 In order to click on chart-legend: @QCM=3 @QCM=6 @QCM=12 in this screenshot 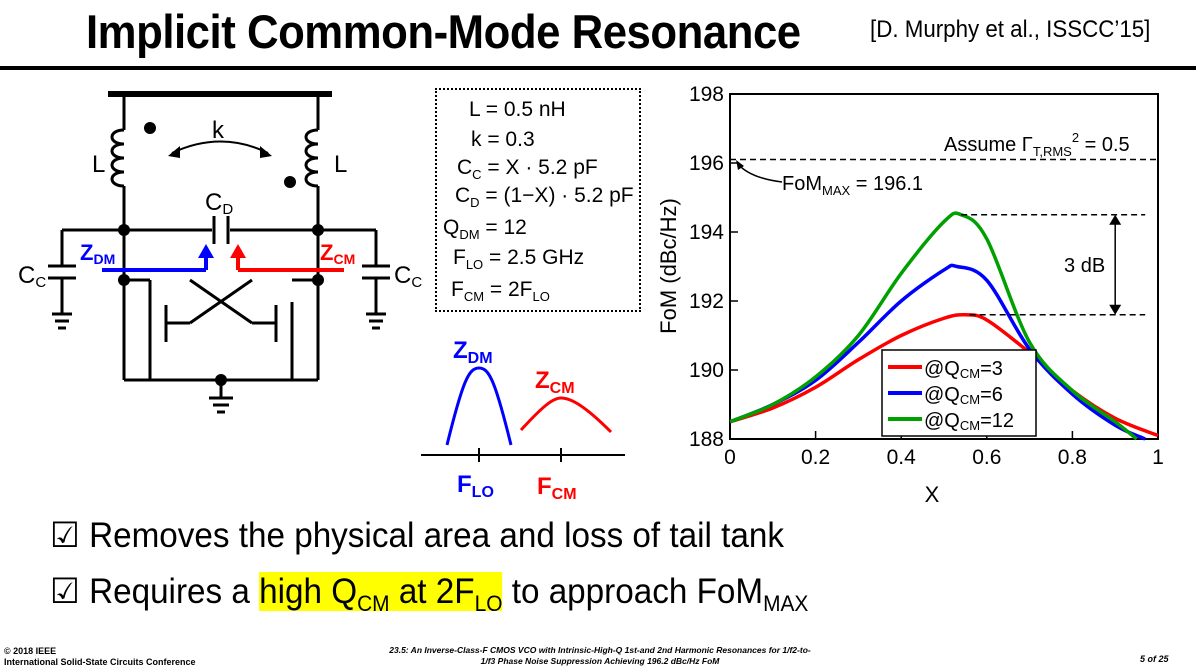, I will do `click(959, 393)`.